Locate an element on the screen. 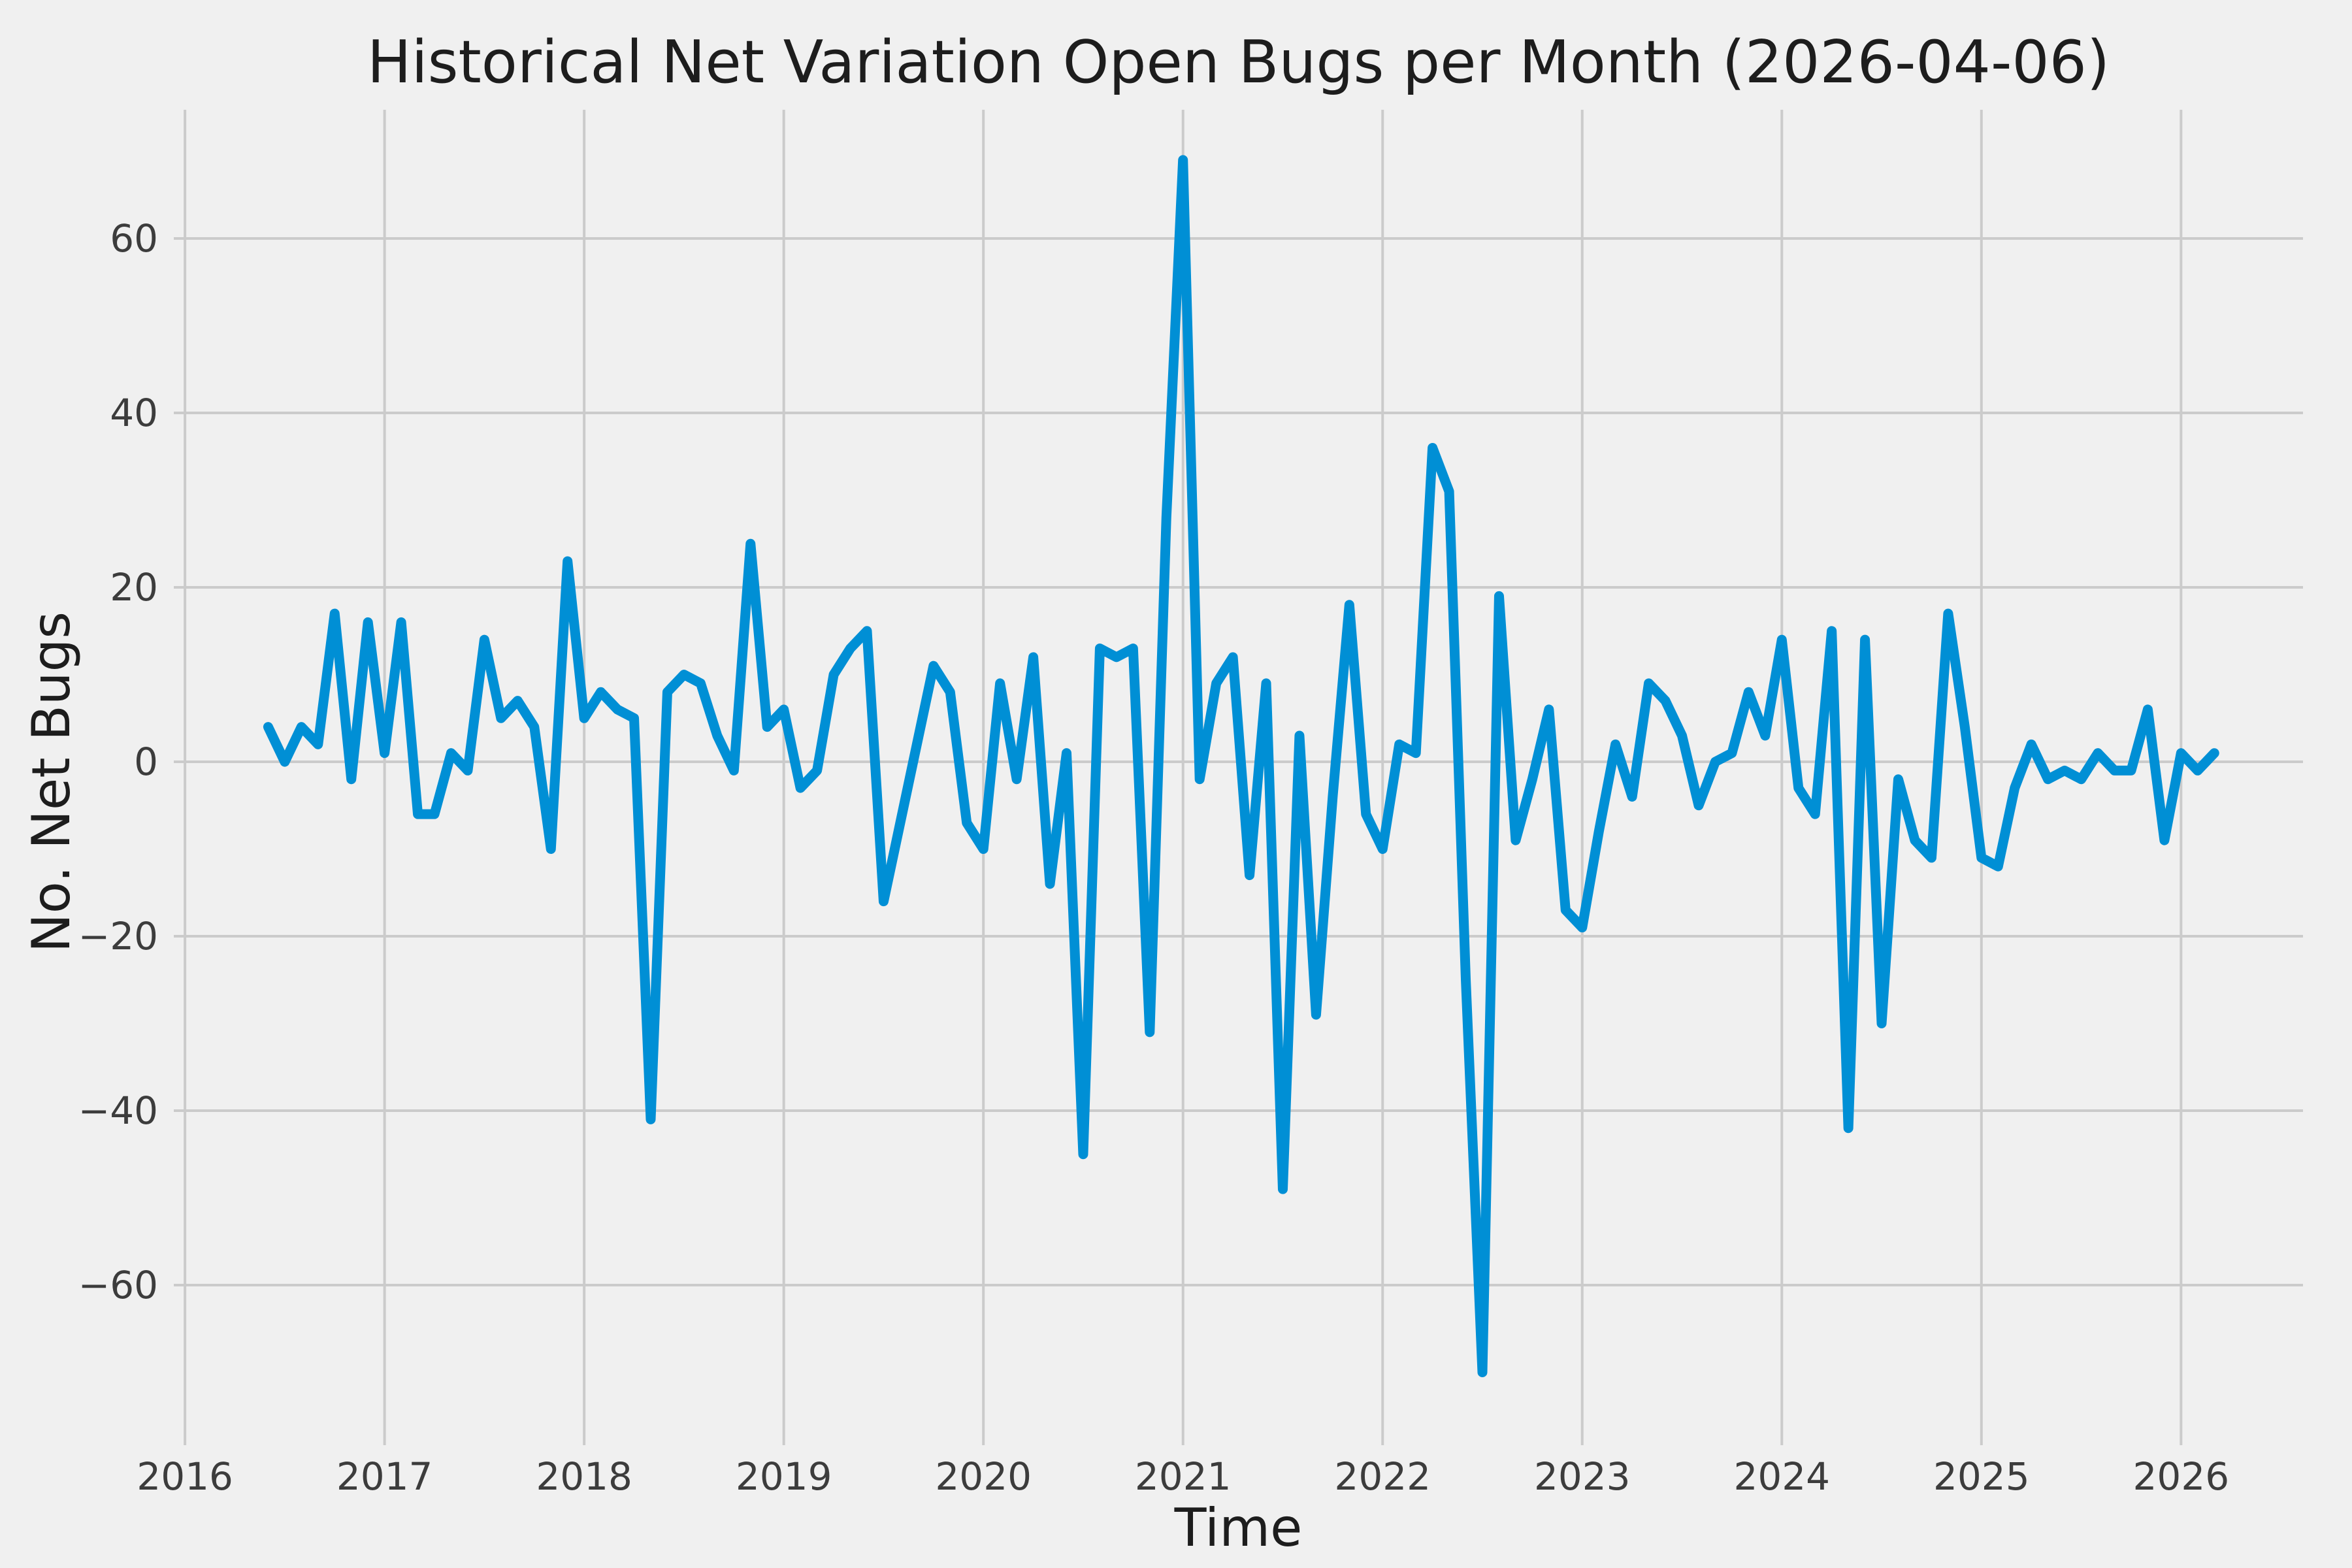 This screenshot has width=2352, height=1568. x-tick-label: 2017 is located at coordinates (384, 1476).